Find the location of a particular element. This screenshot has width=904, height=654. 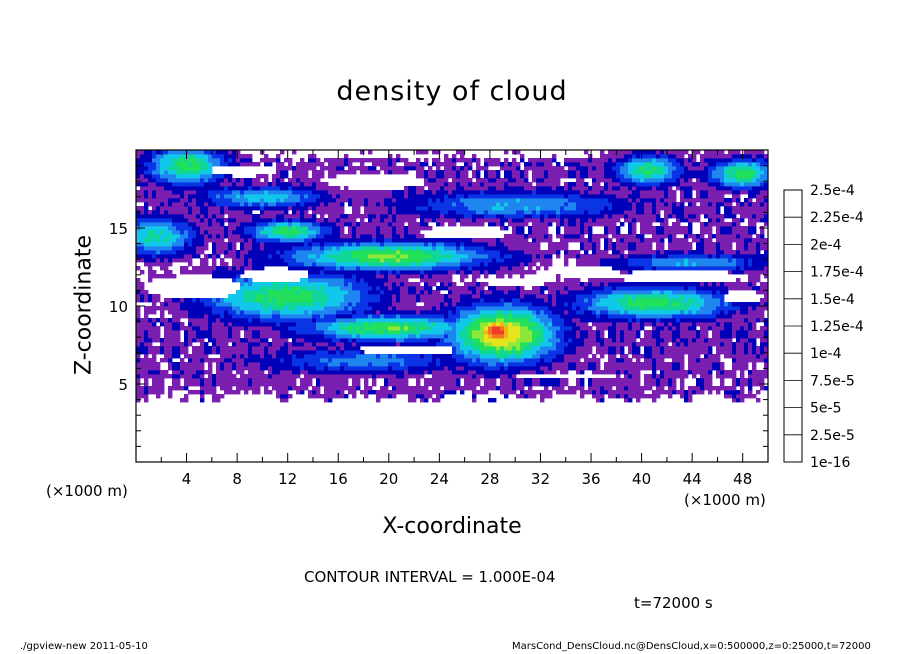

colorbar-label: 7.5e-5 is located at coordinates (832, 381).